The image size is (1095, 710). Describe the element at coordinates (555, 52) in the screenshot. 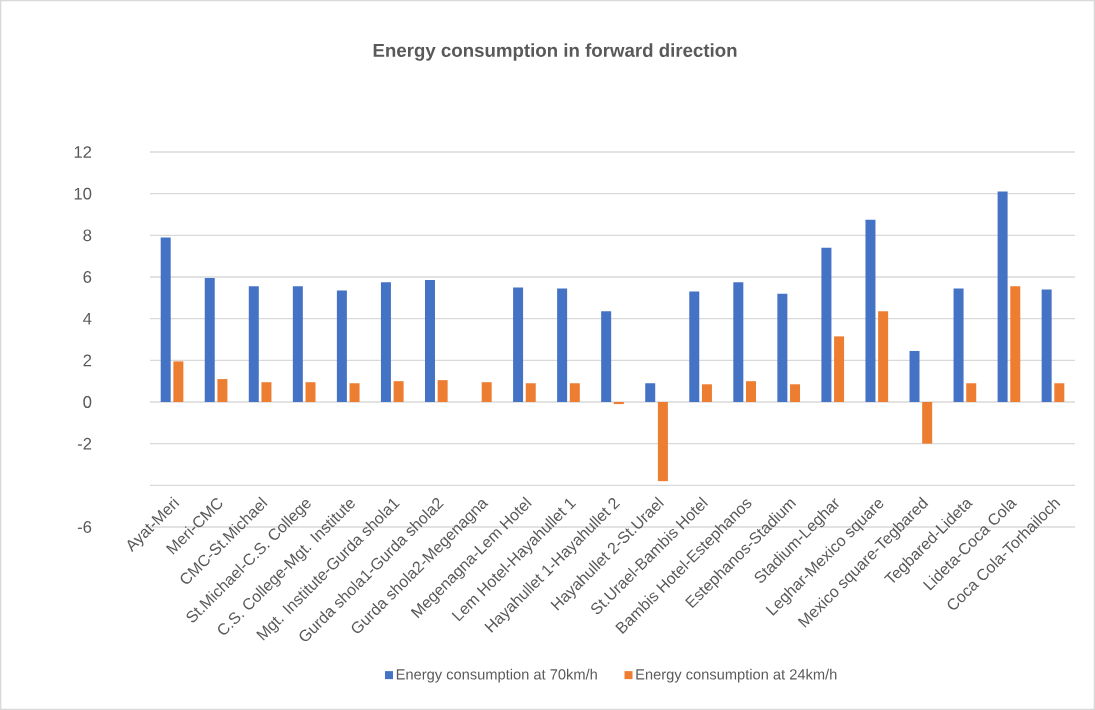

I see `chart-title: Energy consumption in forward direction` at that location.